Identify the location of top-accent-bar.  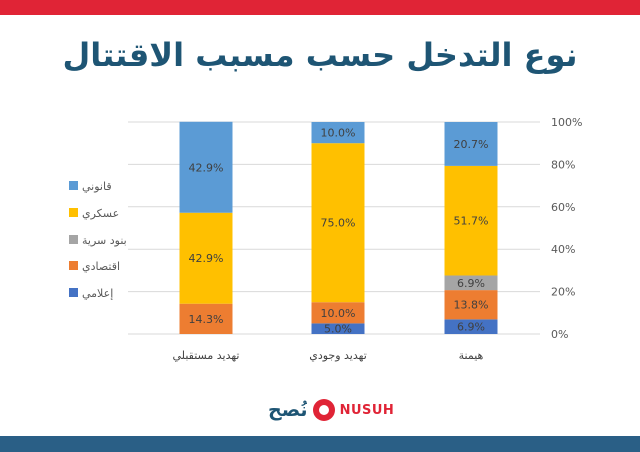
(320, 7).